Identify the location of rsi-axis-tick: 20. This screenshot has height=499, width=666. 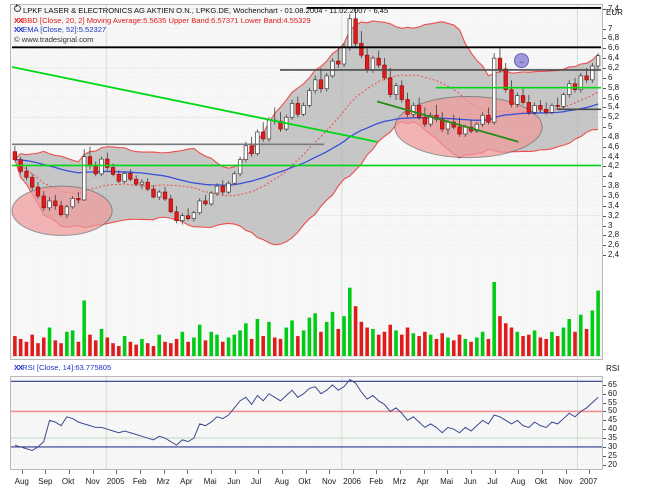
(612, 464).